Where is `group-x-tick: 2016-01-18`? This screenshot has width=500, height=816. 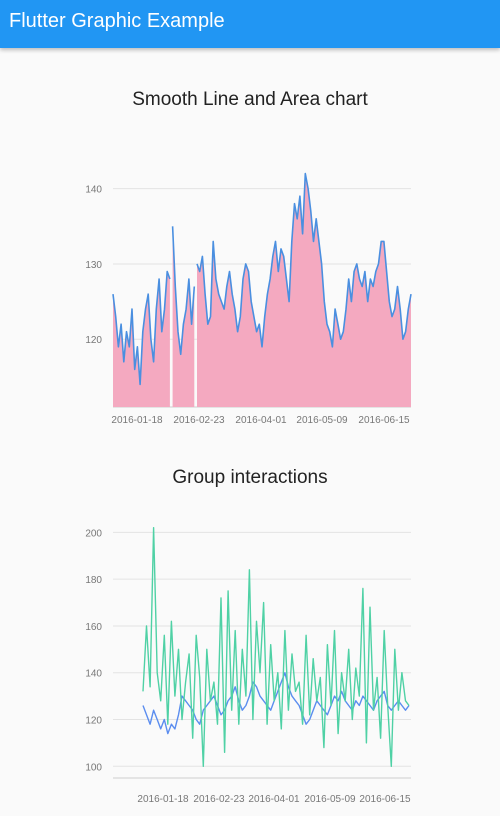 group-x-tick: 2016-01-18 is located at coordinates (163, 799).